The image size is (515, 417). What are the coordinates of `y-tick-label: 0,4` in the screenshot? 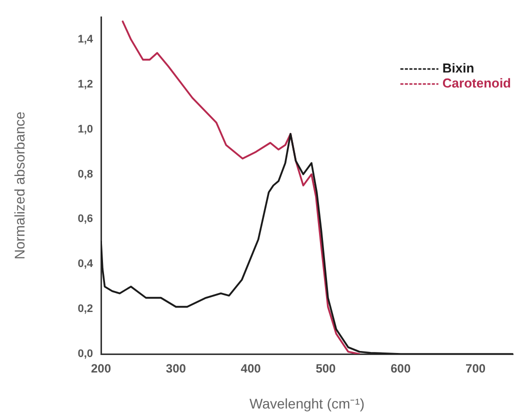 It's located at (86, 264).